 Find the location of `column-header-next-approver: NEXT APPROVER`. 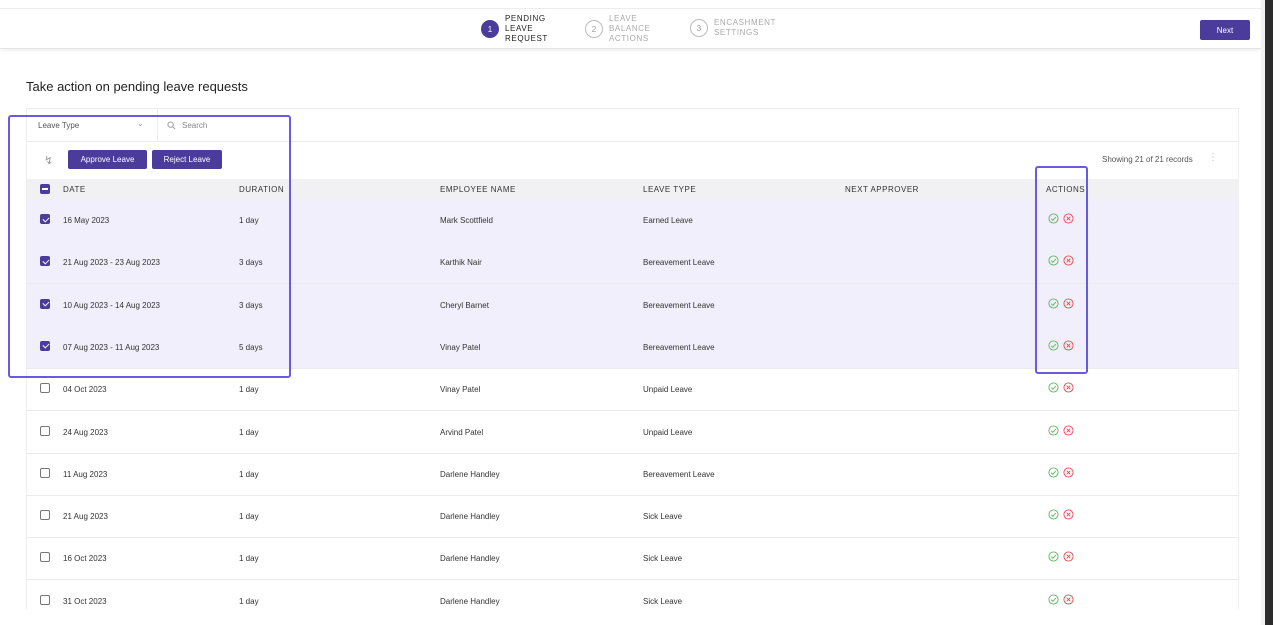

column-header-next-approver: NEXT APPROVER is located at coordinates (882, 189).